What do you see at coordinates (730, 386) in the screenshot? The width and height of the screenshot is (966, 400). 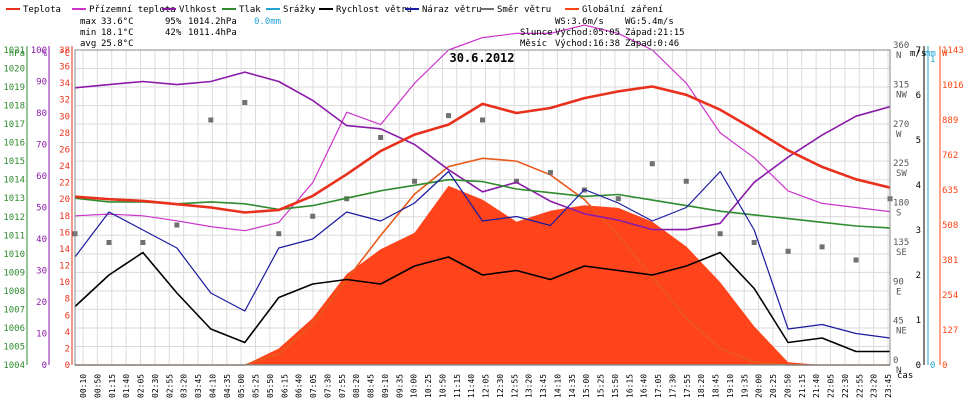 I see `x-tick-label: 19:10` at bounding box center [730, 386].